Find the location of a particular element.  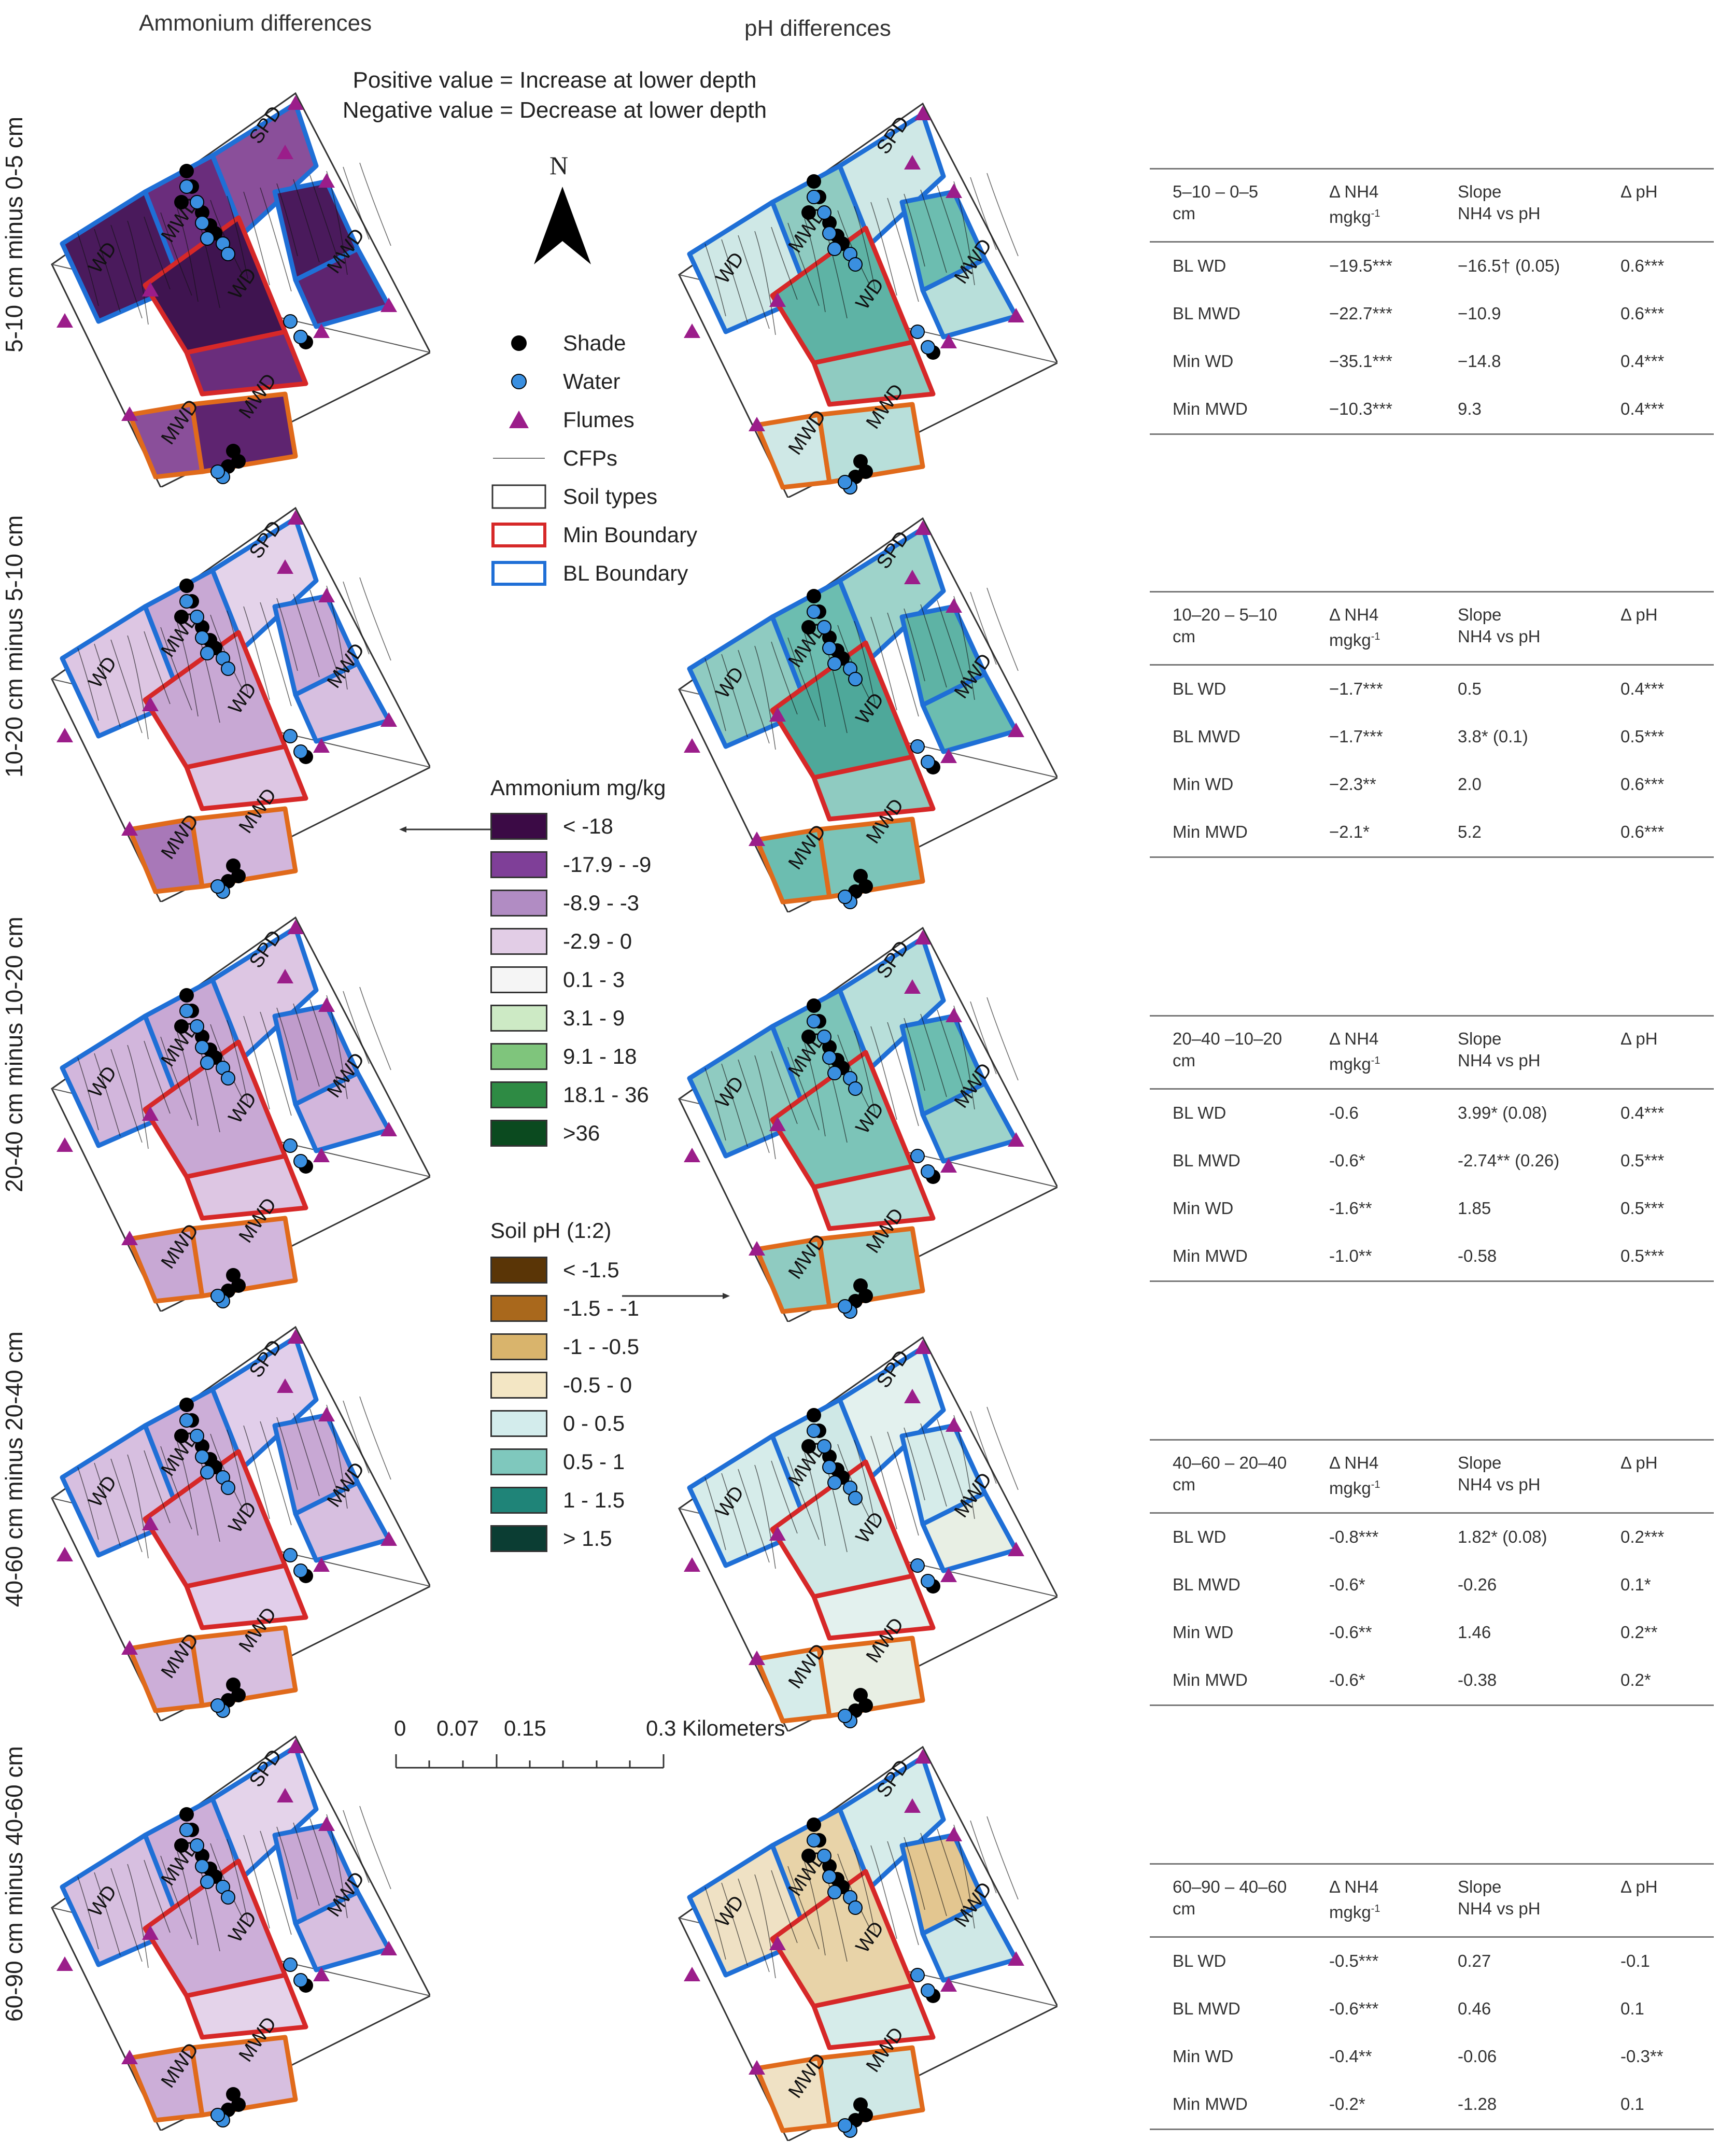

table-cell: 1.46 is located at coordinates (1474, 1633).